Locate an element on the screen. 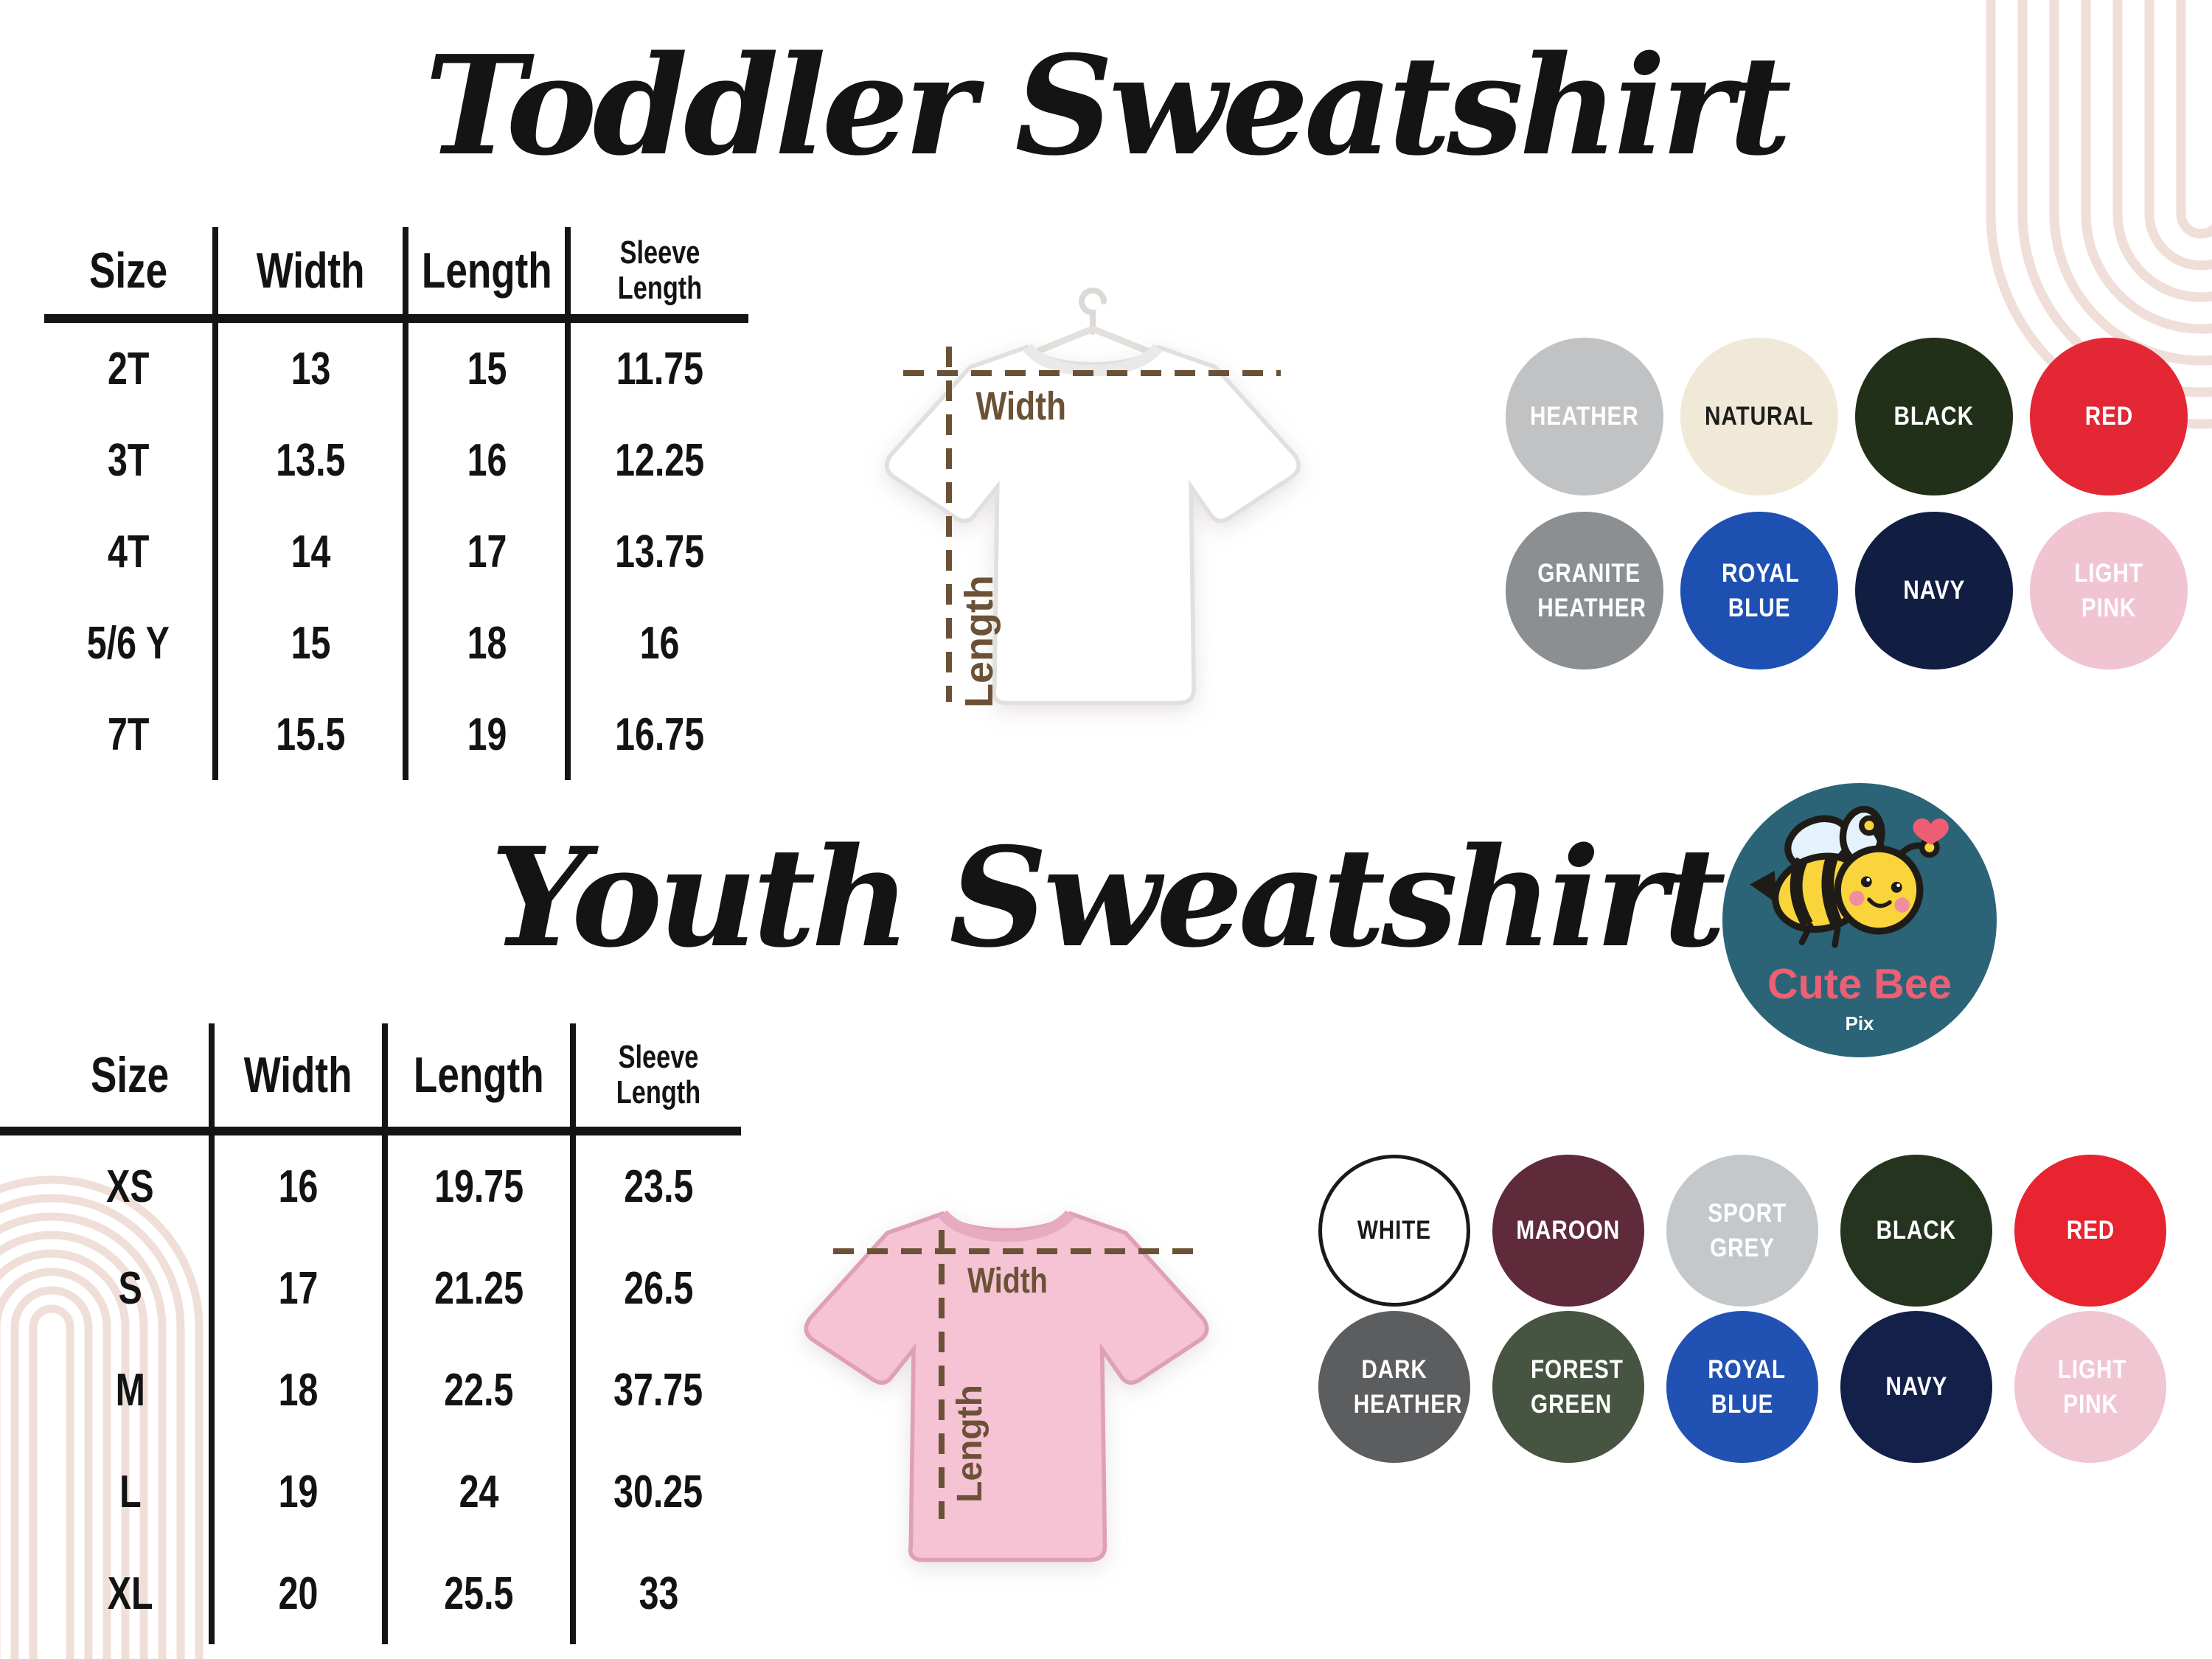 This screenshot has width=2212, height=1659. table-cell: 37.75 is located at coordinates (658, 1390).